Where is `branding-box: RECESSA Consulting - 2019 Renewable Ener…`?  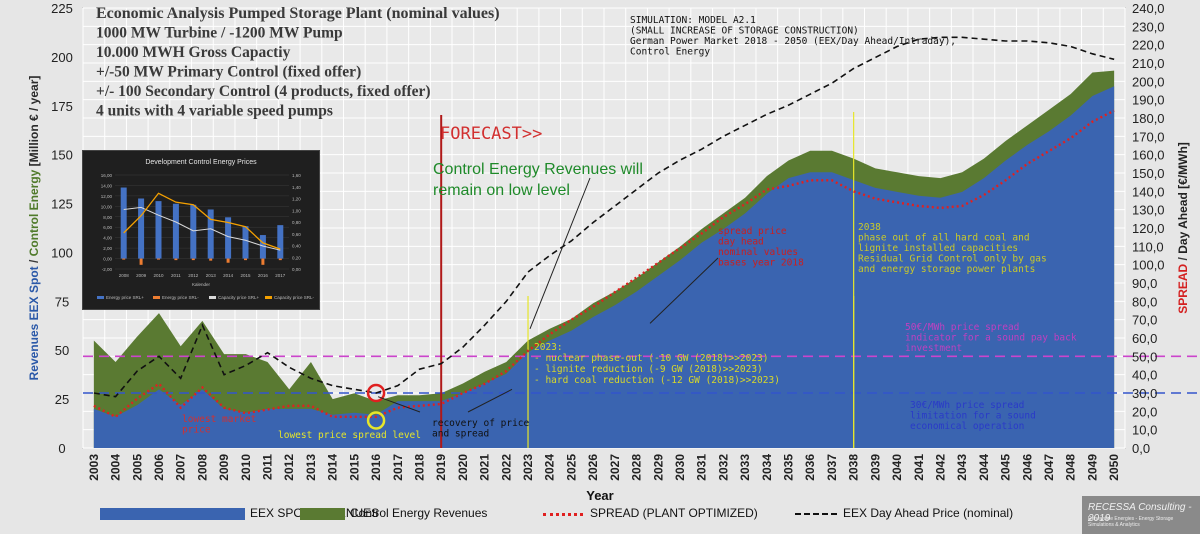
branding-box: RECESSA Consulting - 2019 Renewable Ener… is located at coordinates (1141, 515).